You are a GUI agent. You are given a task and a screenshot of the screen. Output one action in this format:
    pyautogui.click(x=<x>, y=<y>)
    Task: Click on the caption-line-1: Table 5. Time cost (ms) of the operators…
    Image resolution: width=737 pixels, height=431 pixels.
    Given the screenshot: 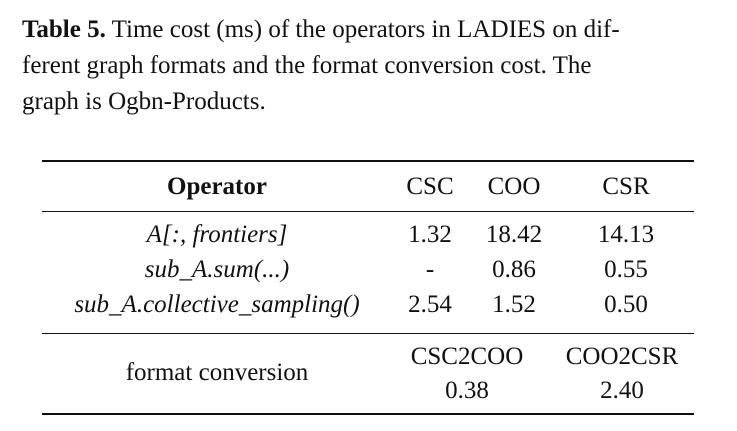 What is the action you would take?
    pyautogui.click(x=374, y=30)
    